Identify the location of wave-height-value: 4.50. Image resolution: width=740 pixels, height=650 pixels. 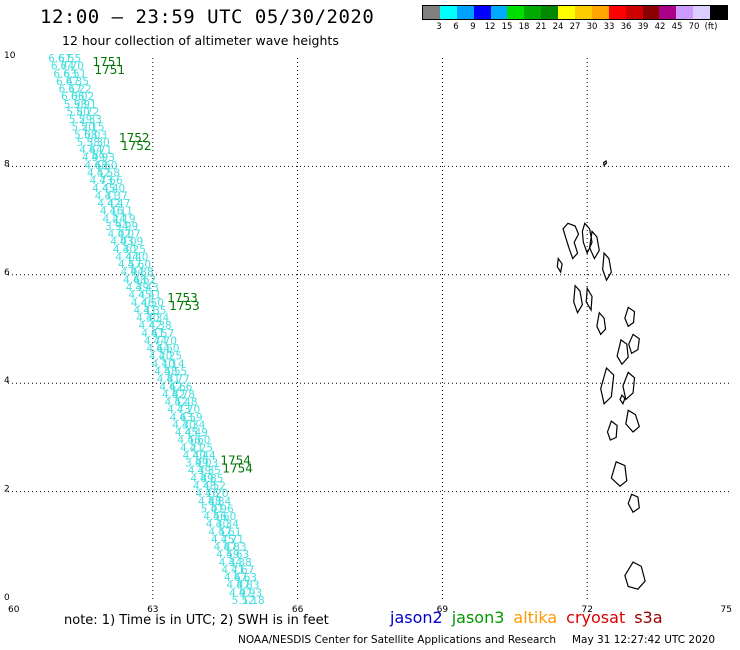
(152, 303).